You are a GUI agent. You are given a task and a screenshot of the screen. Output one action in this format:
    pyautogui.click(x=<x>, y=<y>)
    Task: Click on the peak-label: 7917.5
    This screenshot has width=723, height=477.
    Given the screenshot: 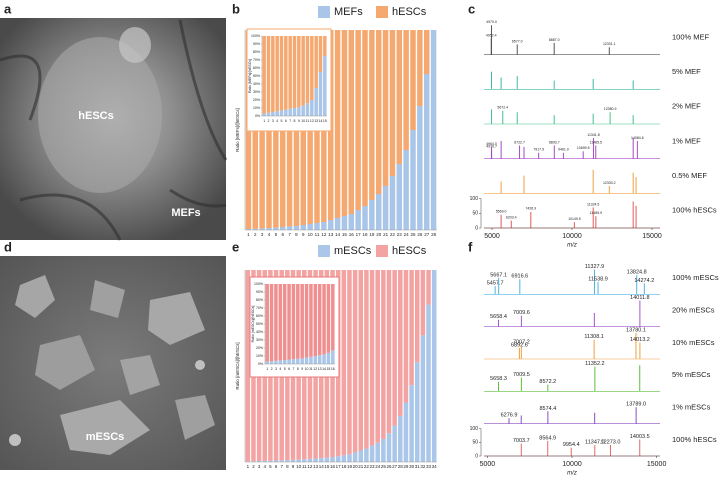 What is the action you would take?
    pyautogui.click(x=538, y=150)
    